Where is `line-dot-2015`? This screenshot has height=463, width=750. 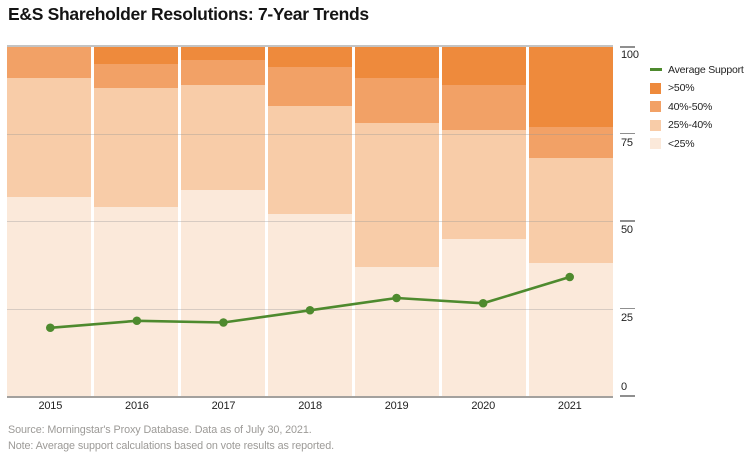
line-dot-2015 is located at coordinates (50, 328).